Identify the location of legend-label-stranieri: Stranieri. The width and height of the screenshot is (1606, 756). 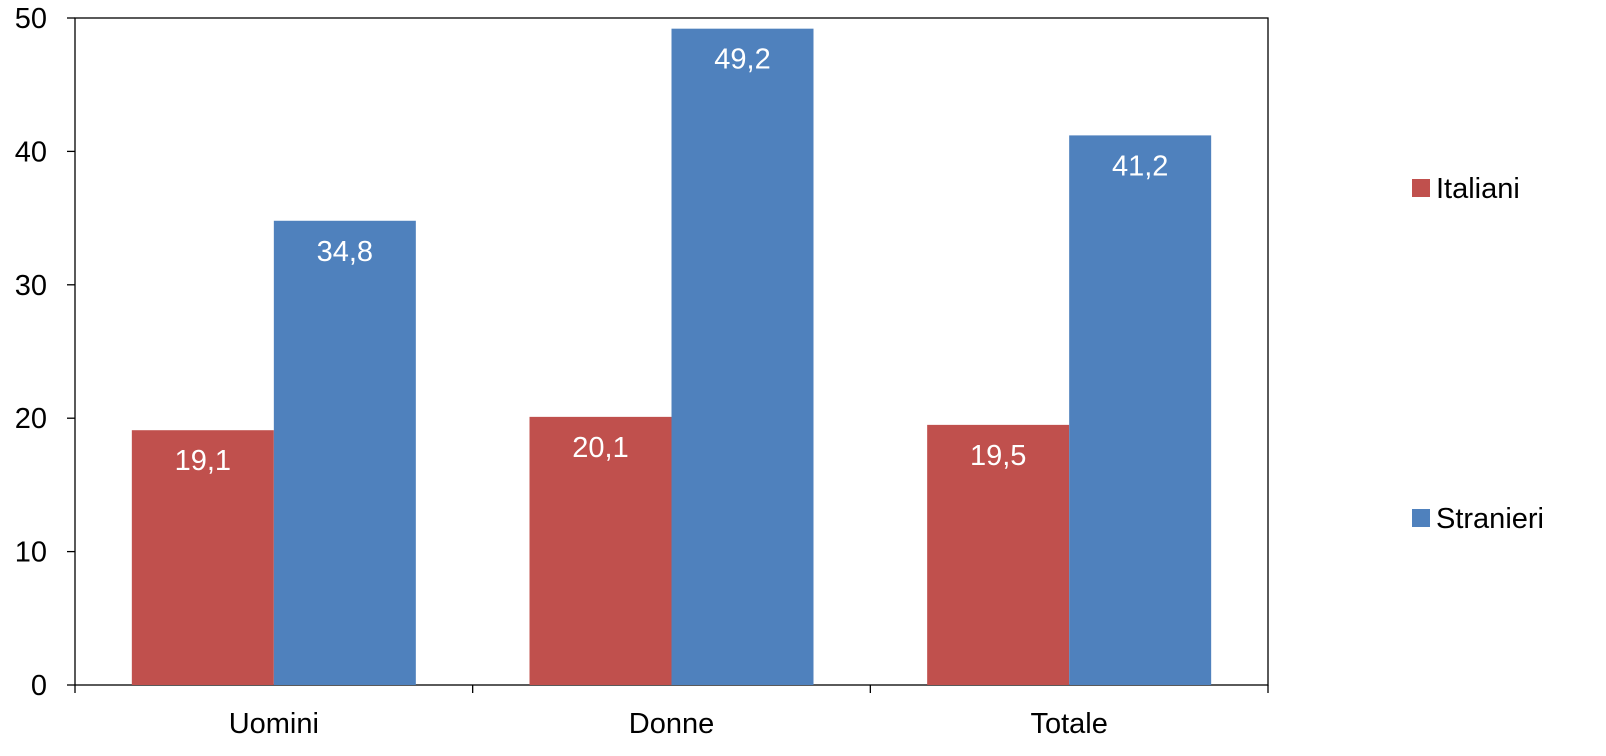
(1490, 519).